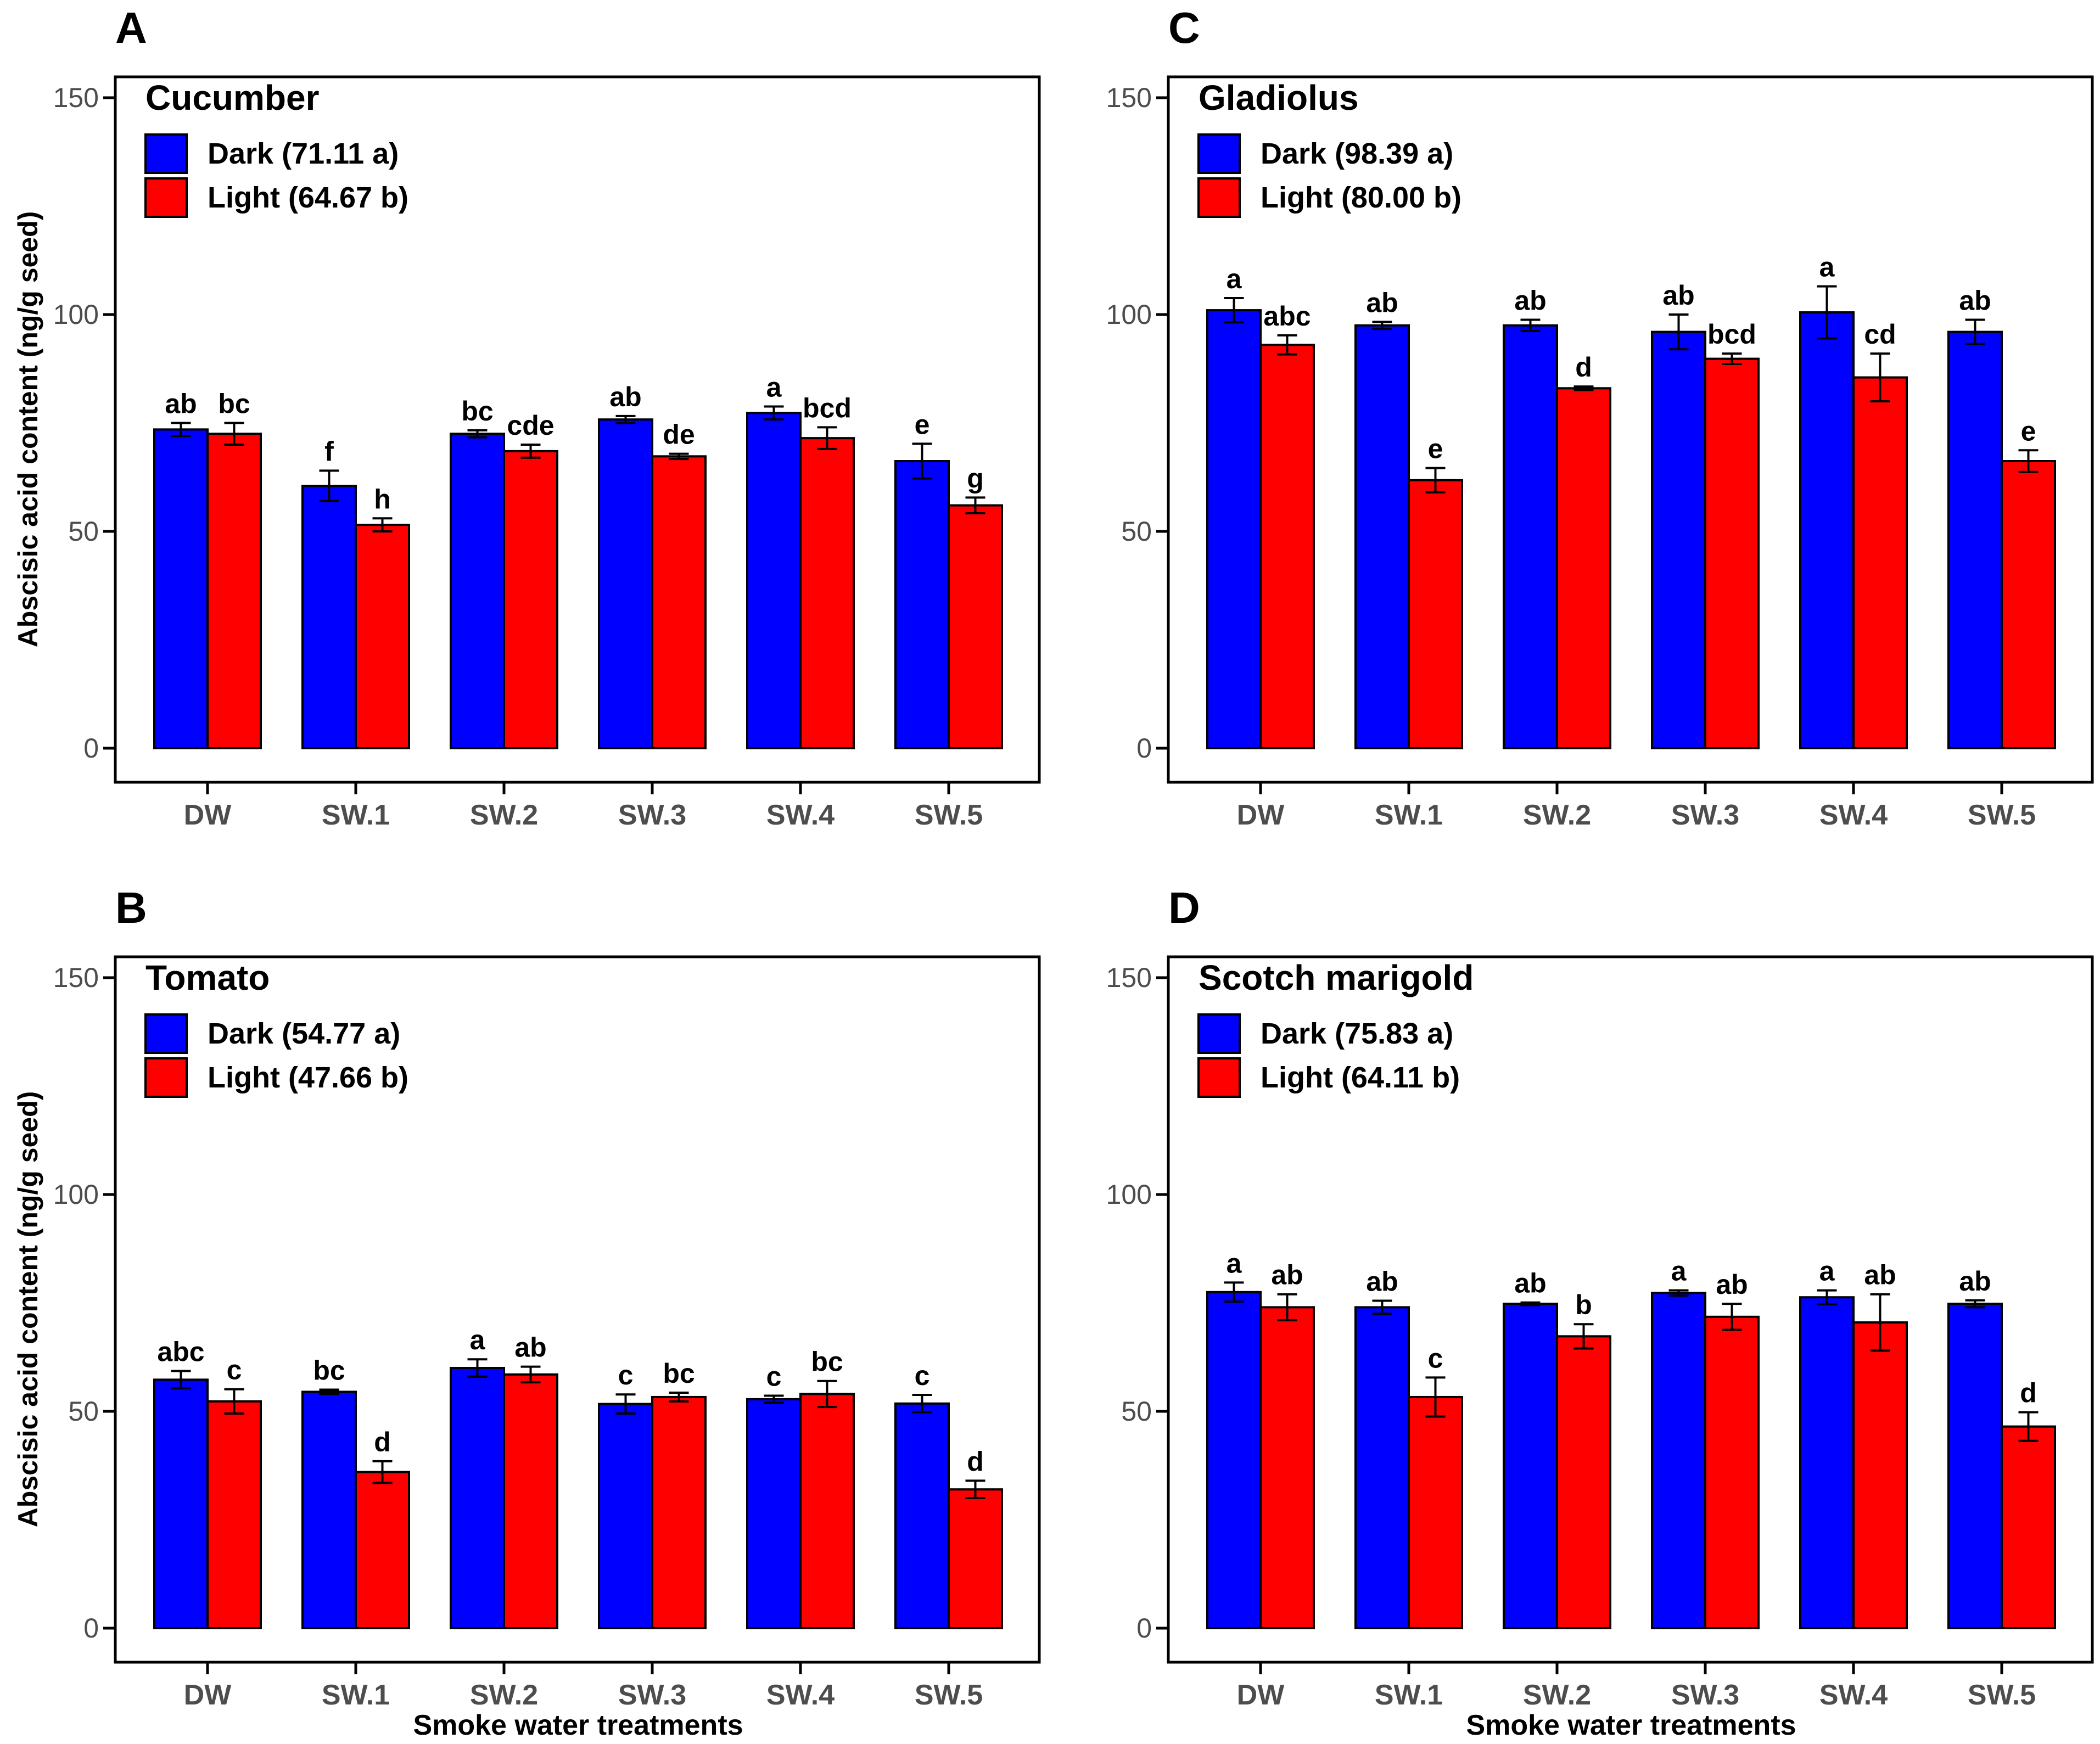 This screenshot has width=2100, height=1744. I want to click on chart-title: Gladiolus, so click(1279, 97).